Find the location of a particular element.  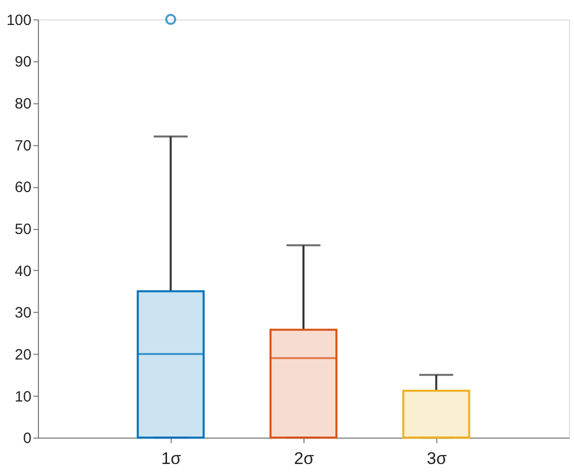

y-tick-label: 10 is located at coordinates (23, 397).